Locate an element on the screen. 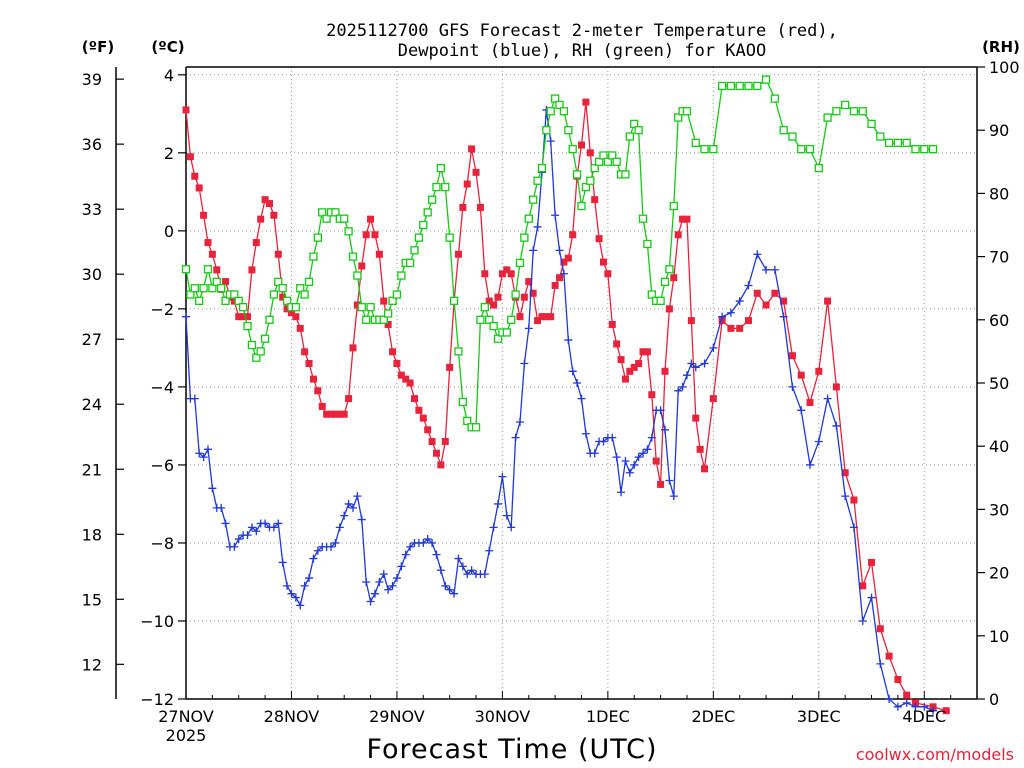 This screenshot has width=1024, height=768. rh-tick-label: 60 is located at coordinates (999, 320).